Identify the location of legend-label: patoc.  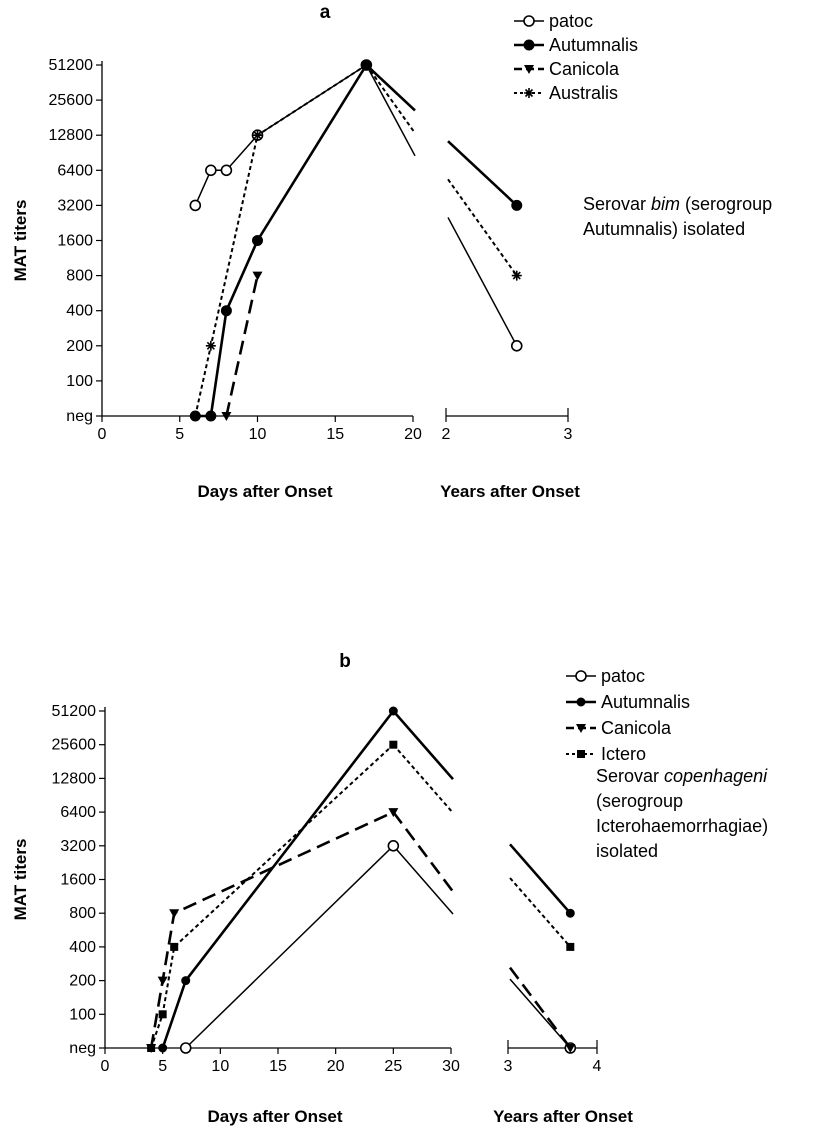
(571, 21).